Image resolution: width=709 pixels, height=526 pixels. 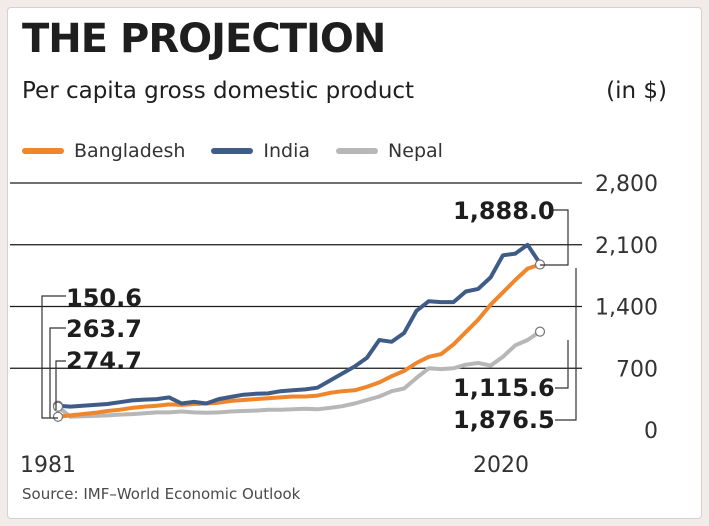 What do you see at coordinates (540, 331) in the screenshot?
I see `point-marker-nepal-end` at bounding box center [540, 331].